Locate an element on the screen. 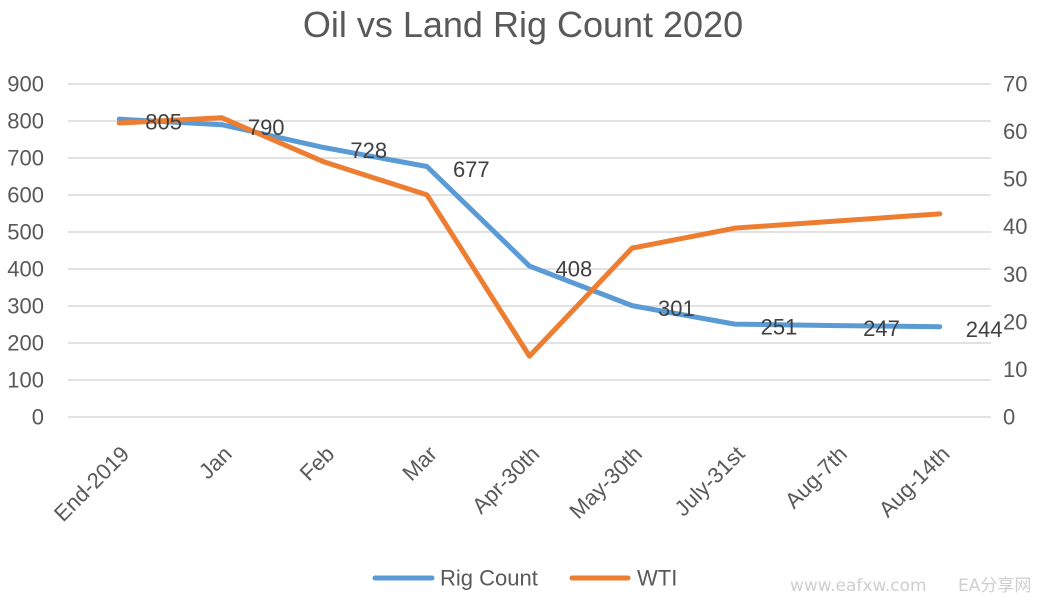 This screenshot has width=1047, height=601. x-axis-tick-label: May-30th is located at coordinates (605, 482).